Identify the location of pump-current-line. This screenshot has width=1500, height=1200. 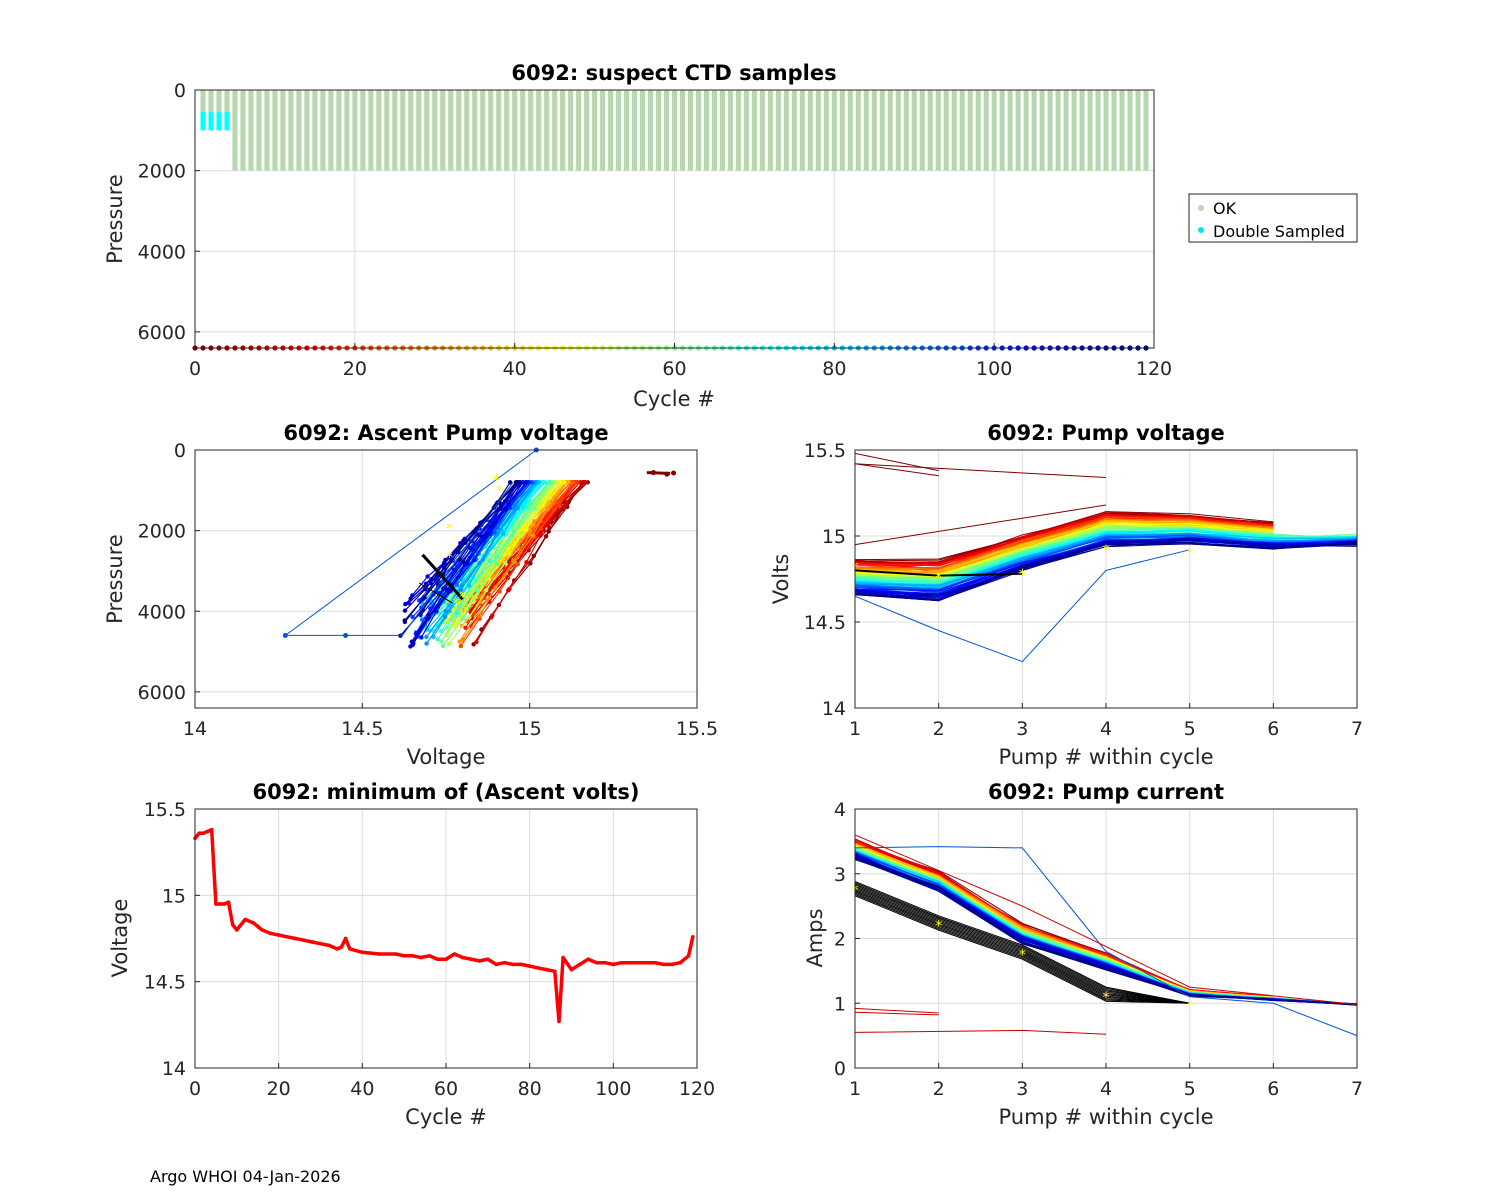
(1106, 930).